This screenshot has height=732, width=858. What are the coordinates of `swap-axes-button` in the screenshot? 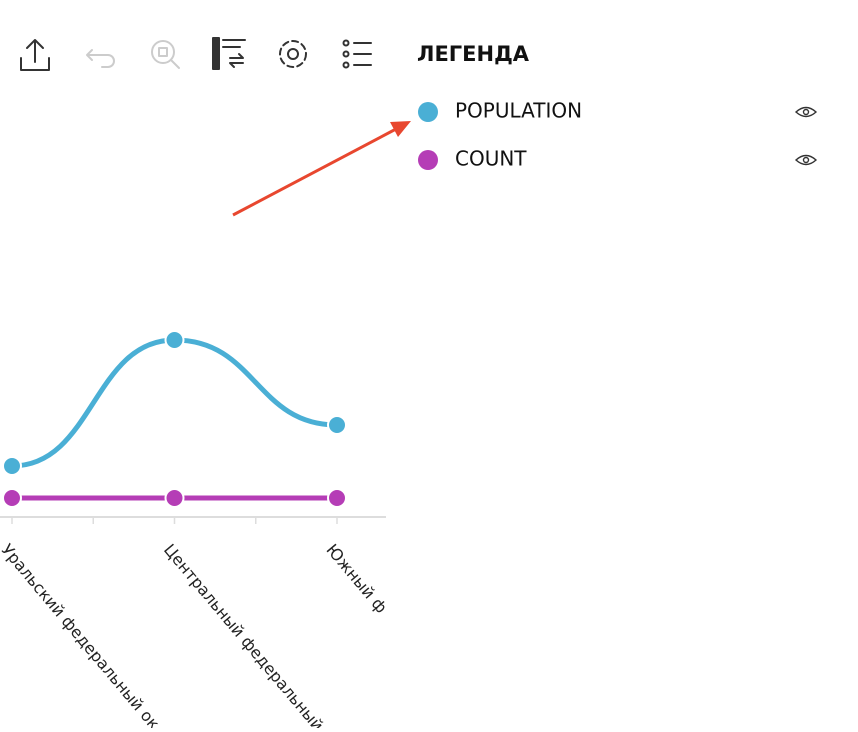 It's located at (229, 53).